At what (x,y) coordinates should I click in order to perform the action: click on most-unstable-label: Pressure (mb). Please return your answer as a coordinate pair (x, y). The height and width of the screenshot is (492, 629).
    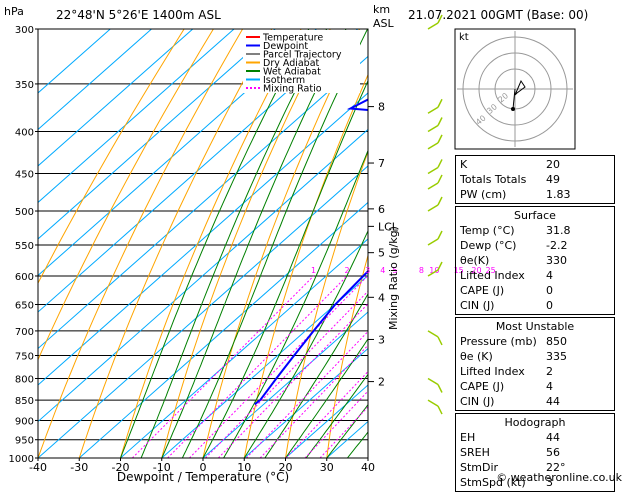
    Looking at the image, I should click on (503, 341).